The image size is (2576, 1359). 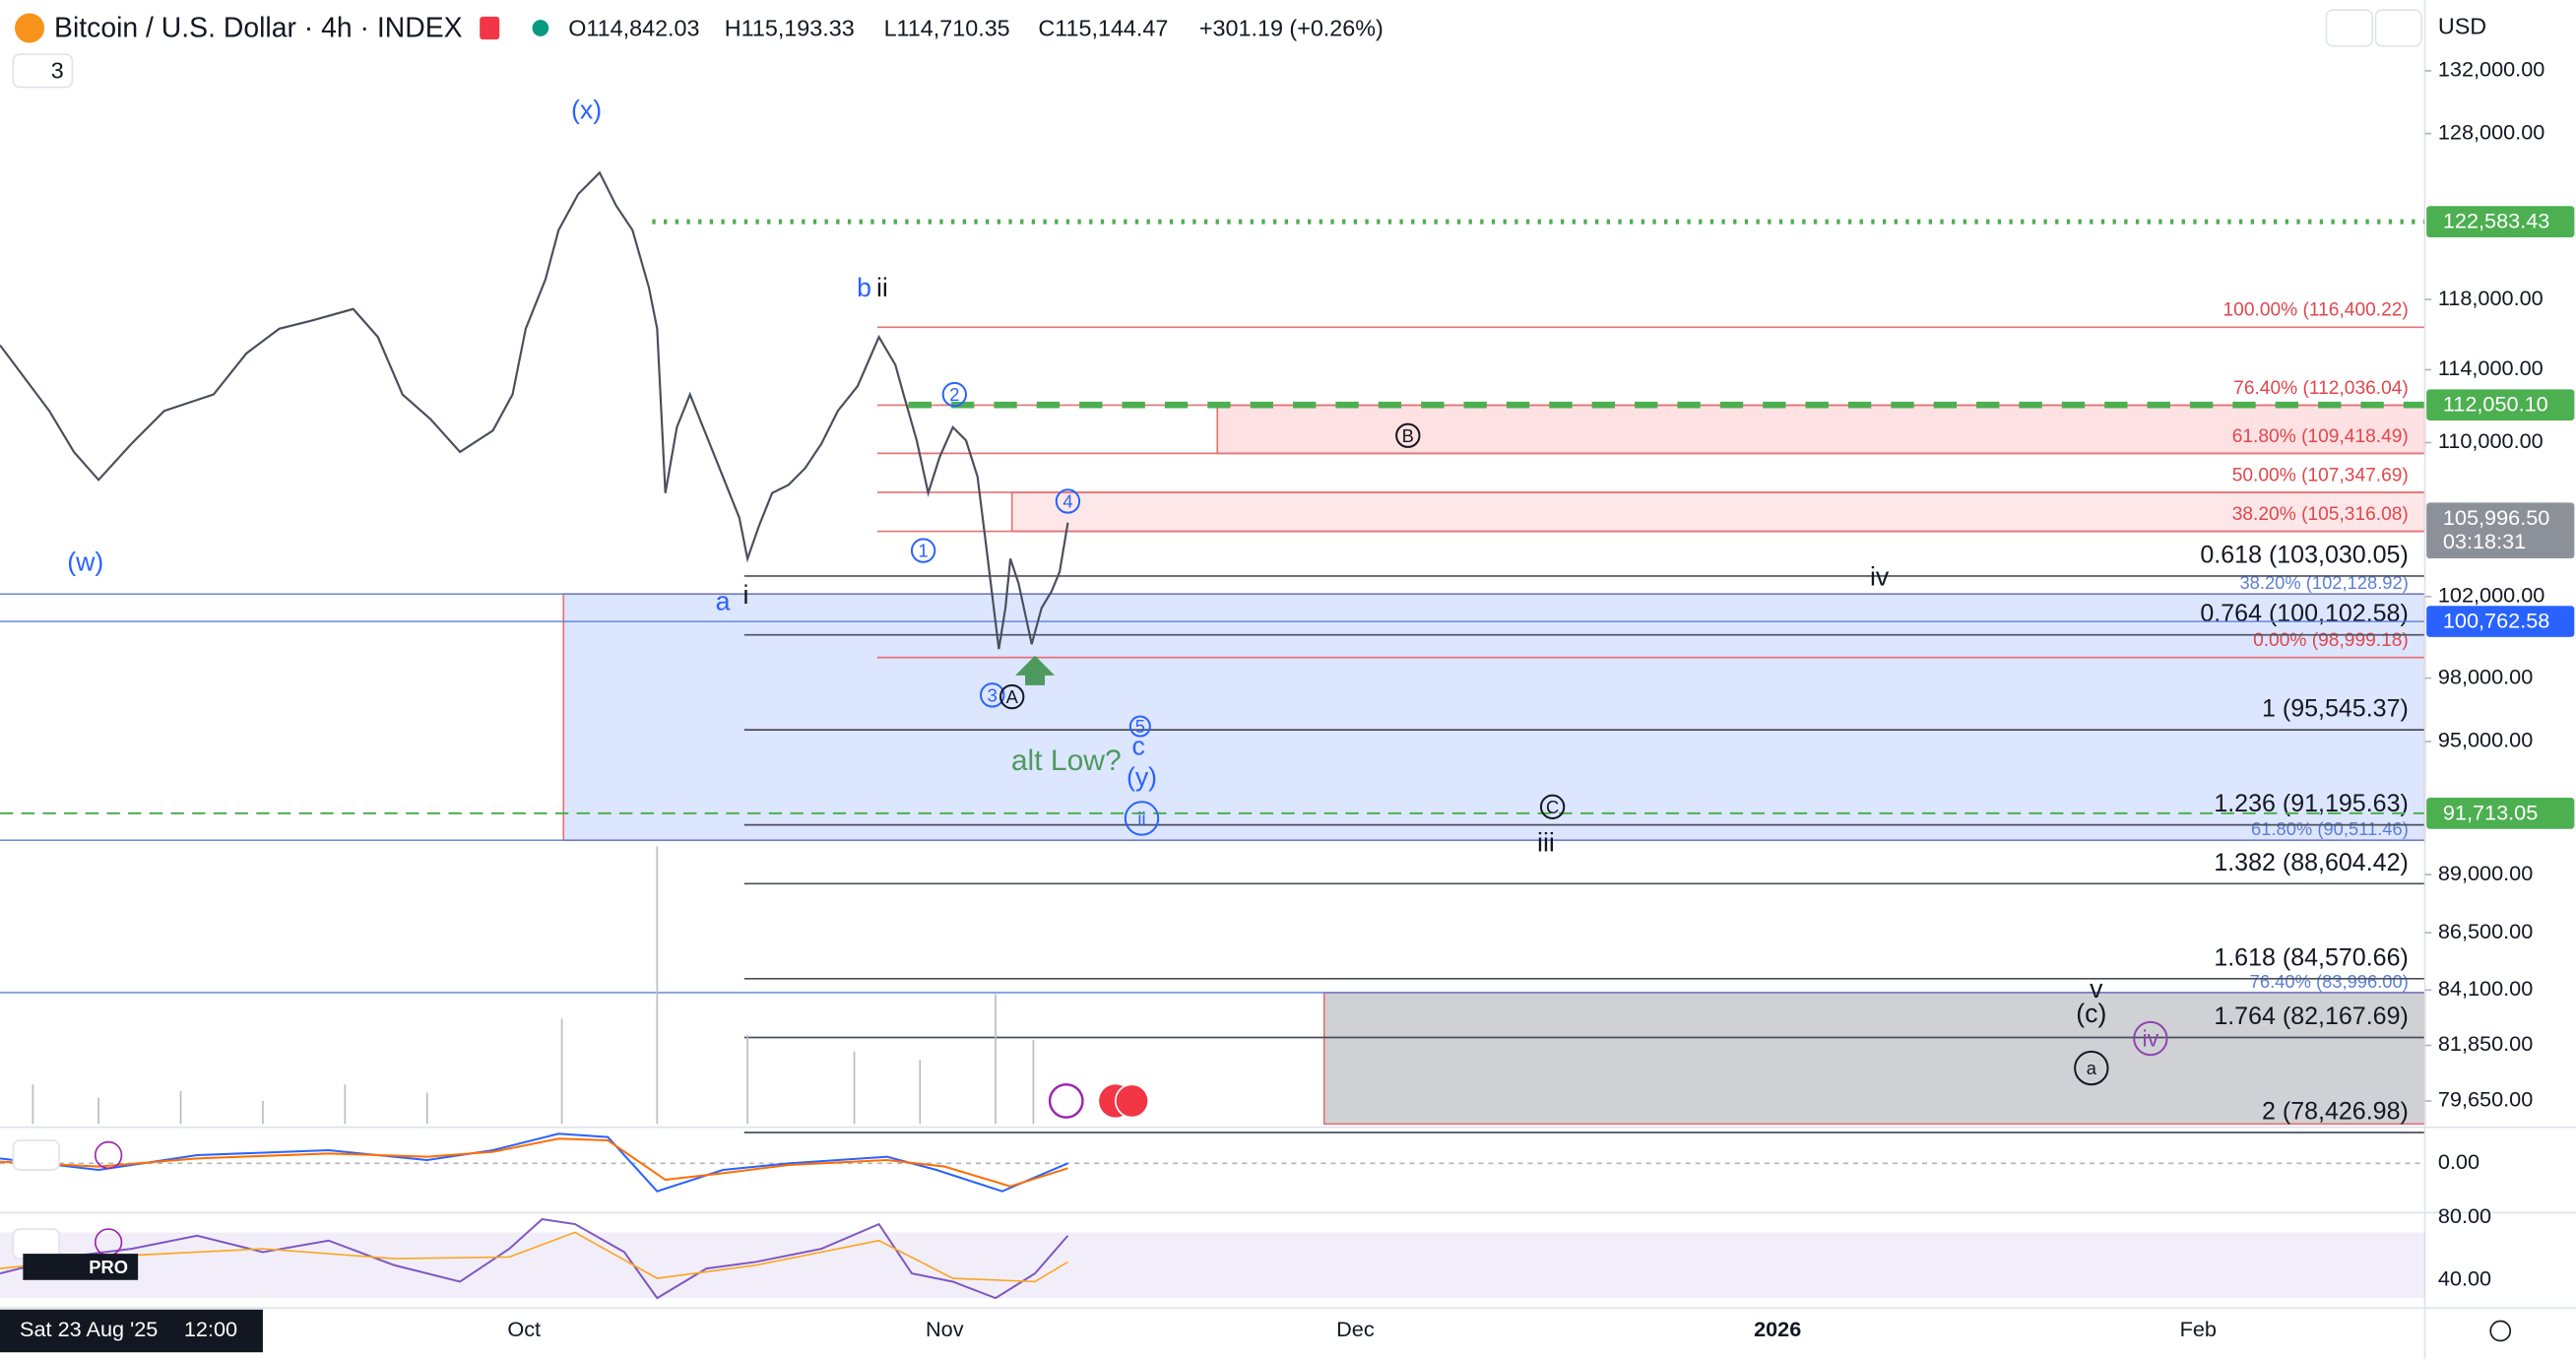 I want to click on rsi-ma, so click(x=534, y=1257).